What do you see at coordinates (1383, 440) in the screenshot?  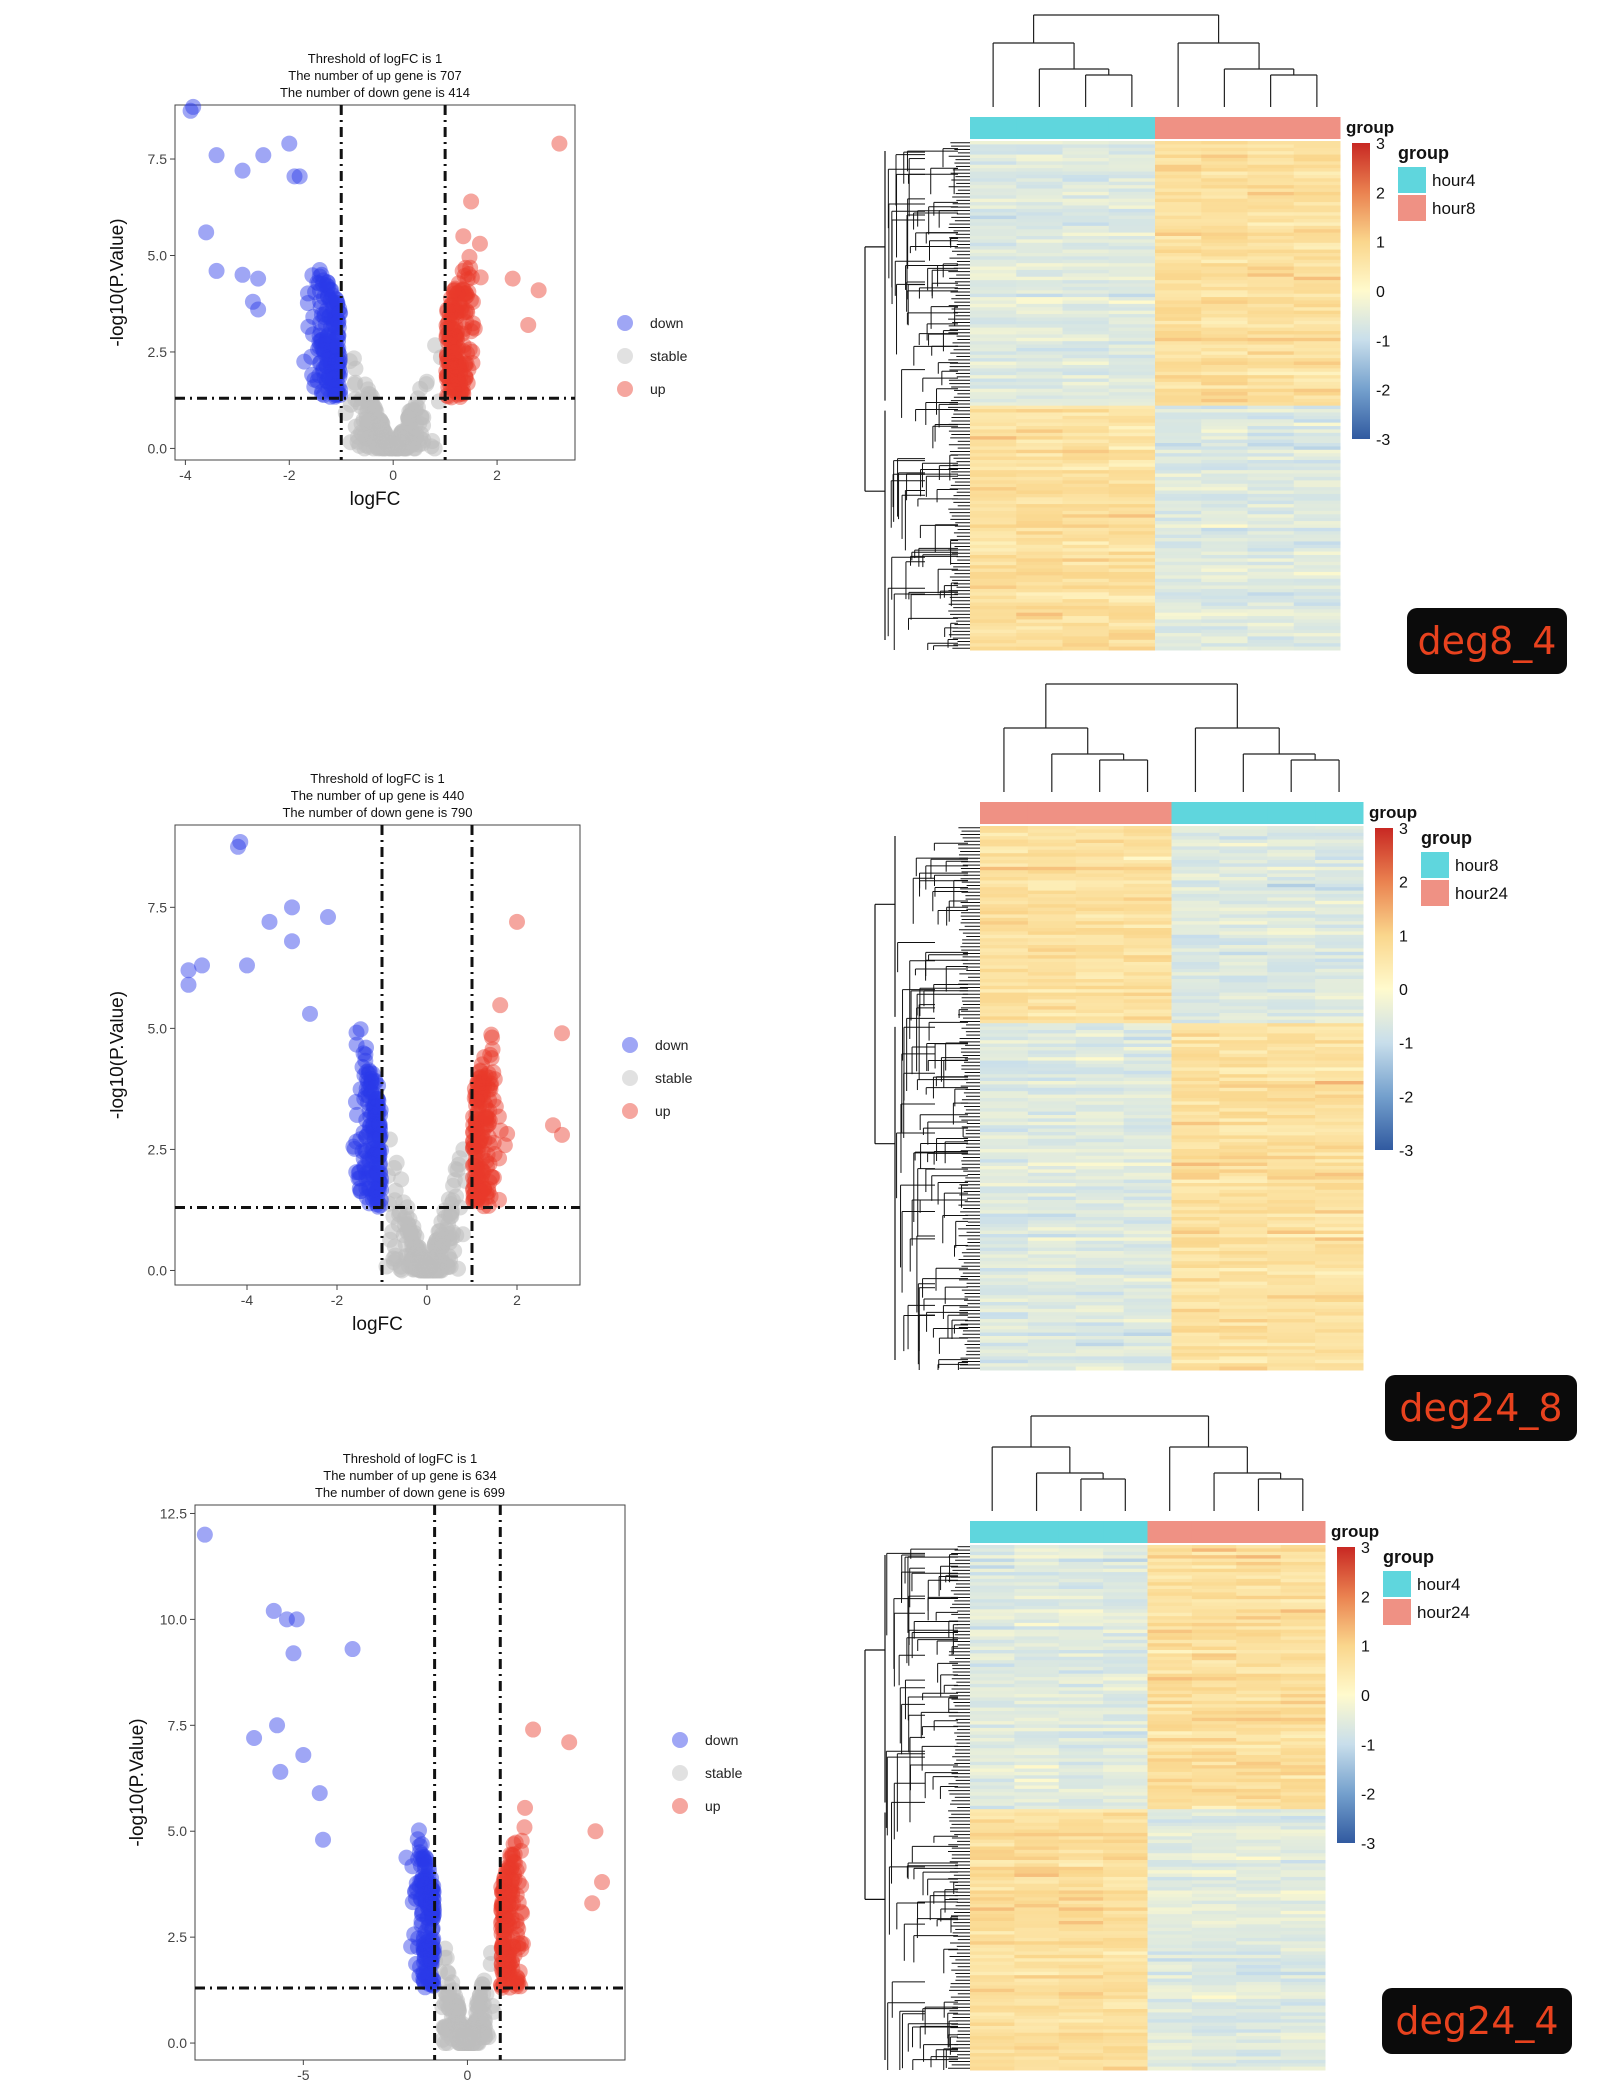 I see `color-bar-label: -3` at bounding box center [1383, 440].